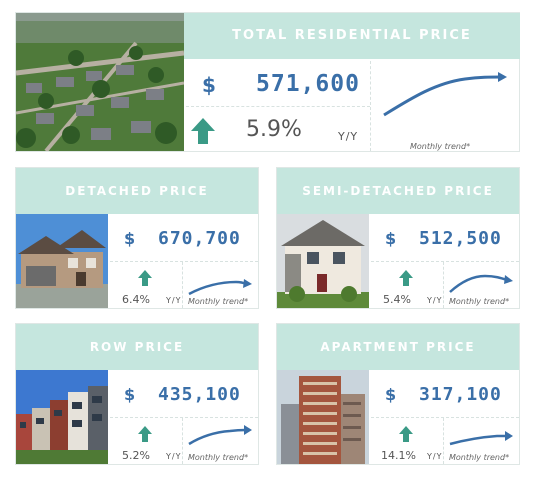 The width and height of the screenshot is (534, 480). I want to click on total-trend-label: Monthly trend*, so click(440, 146).